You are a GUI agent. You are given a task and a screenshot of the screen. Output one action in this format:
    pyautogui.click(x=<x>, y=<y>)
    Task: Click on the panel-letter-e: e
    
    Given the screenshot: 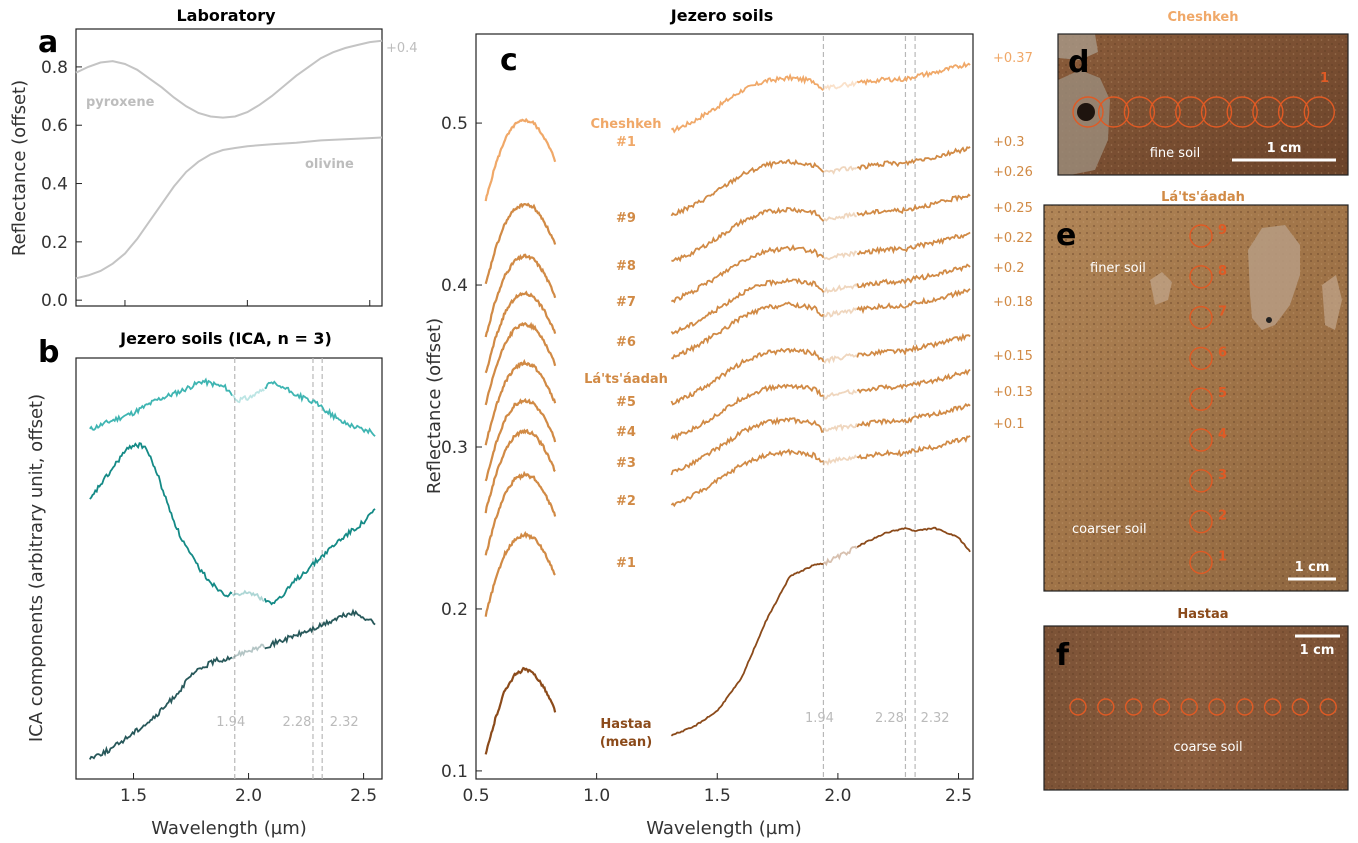 What is the action you would take?
    pyautogui.click(x=1066, y=235)
    